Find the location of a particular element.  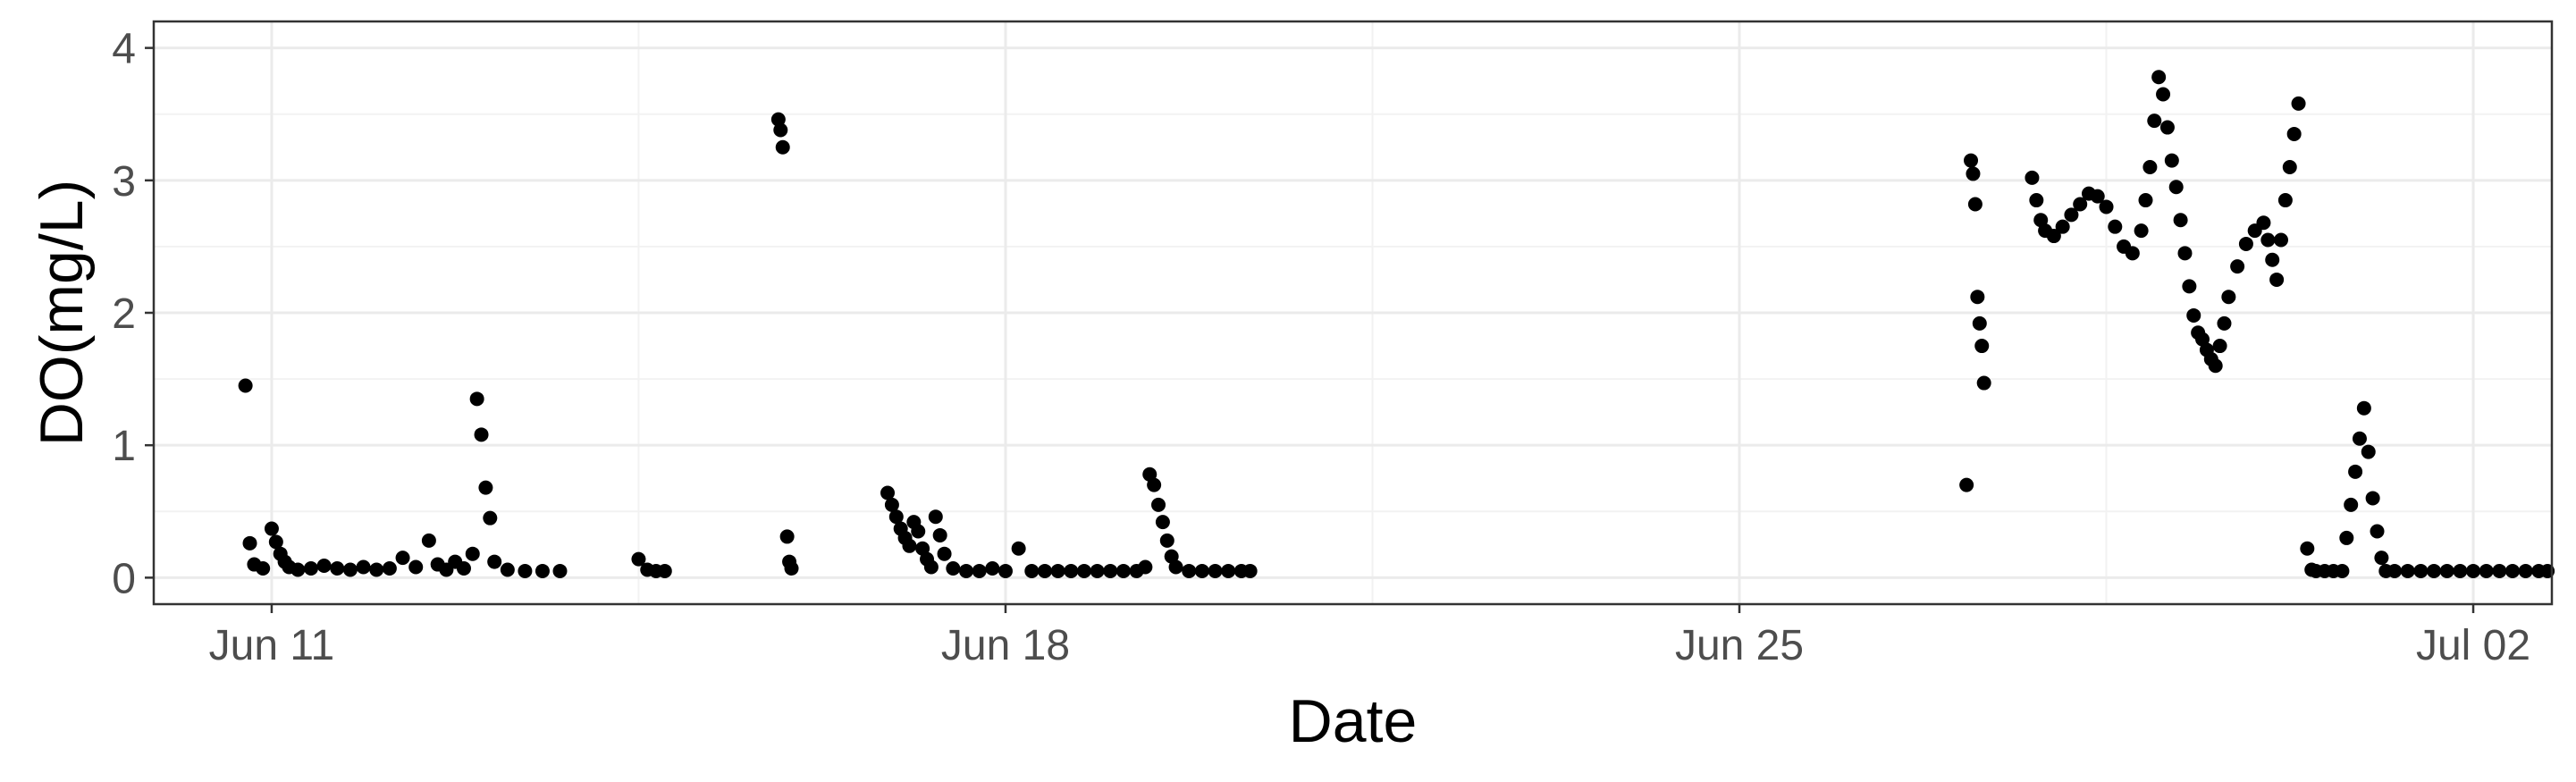

x-axis-title: Date is located at coordinates (1354, 721).